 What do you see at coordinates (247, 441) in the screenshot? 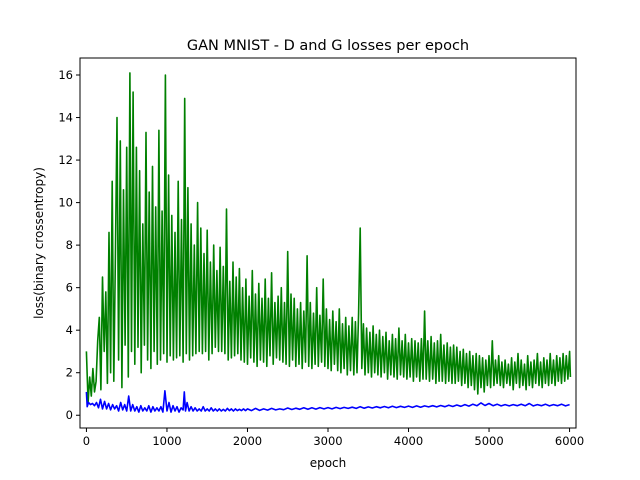
I see `x-tick-label: 2000` at bounding box center [247, 441].